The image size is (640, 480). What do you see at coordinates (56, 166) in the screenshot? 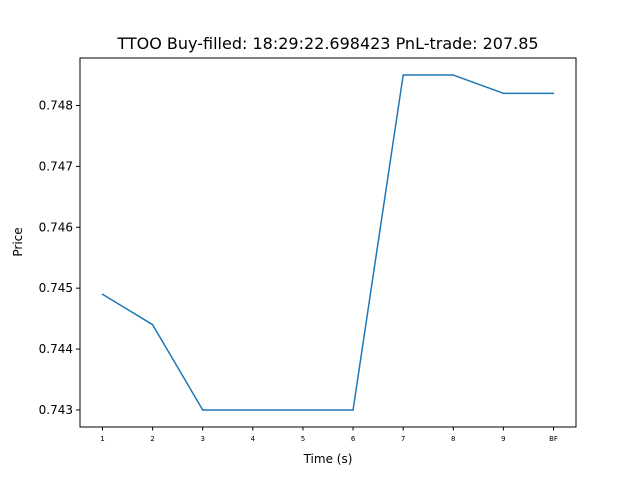
I see `y-tick-label: 0.747` at bounding box center [56, 166].